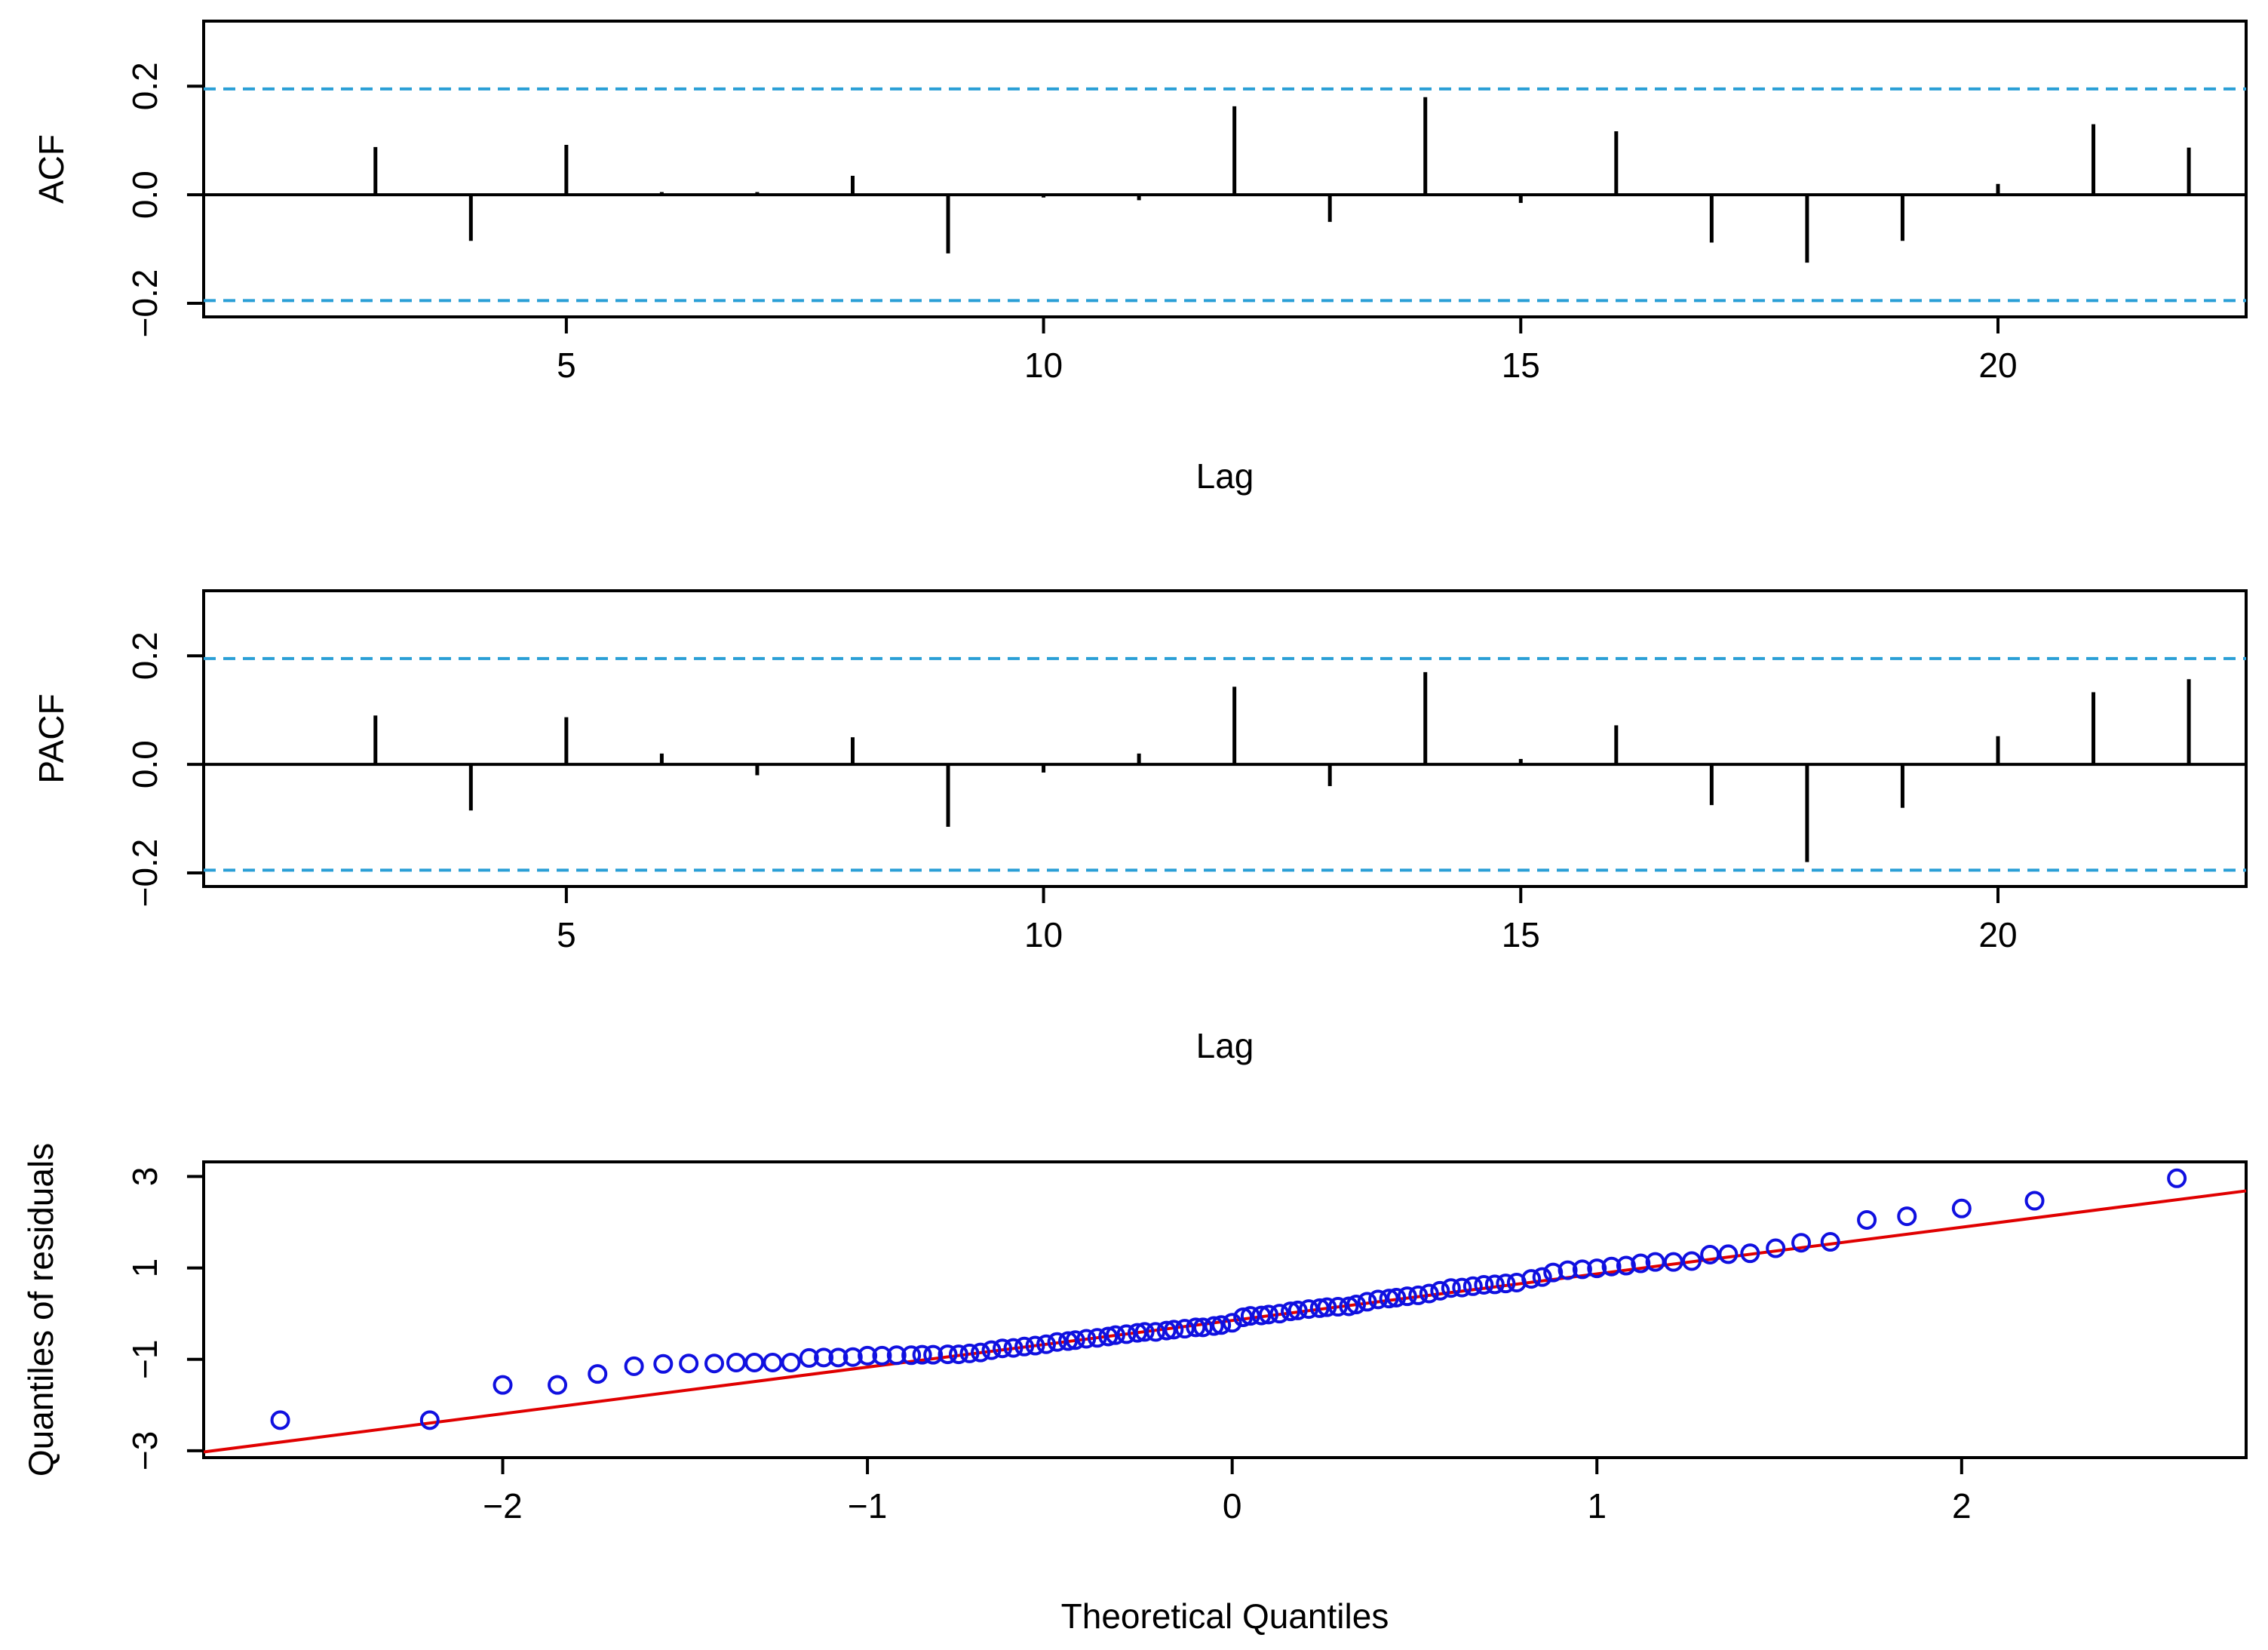  What do you see at coordinates (144, 1450) in the screenshot?
I see `qq-y-tick-label: −3` at bounding box center [144, 1450].